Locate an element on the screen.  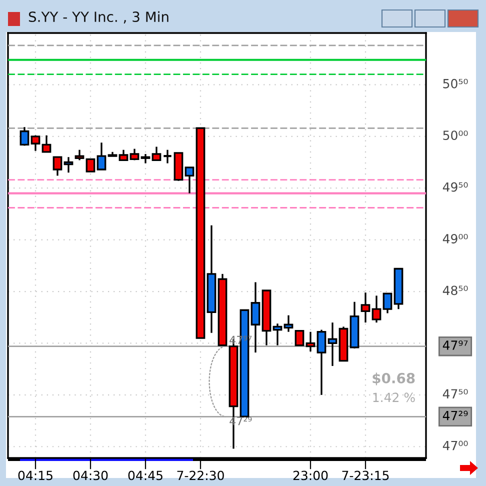
y-tick-label: 47⁵⁰ is located at coordinates (455, 393).